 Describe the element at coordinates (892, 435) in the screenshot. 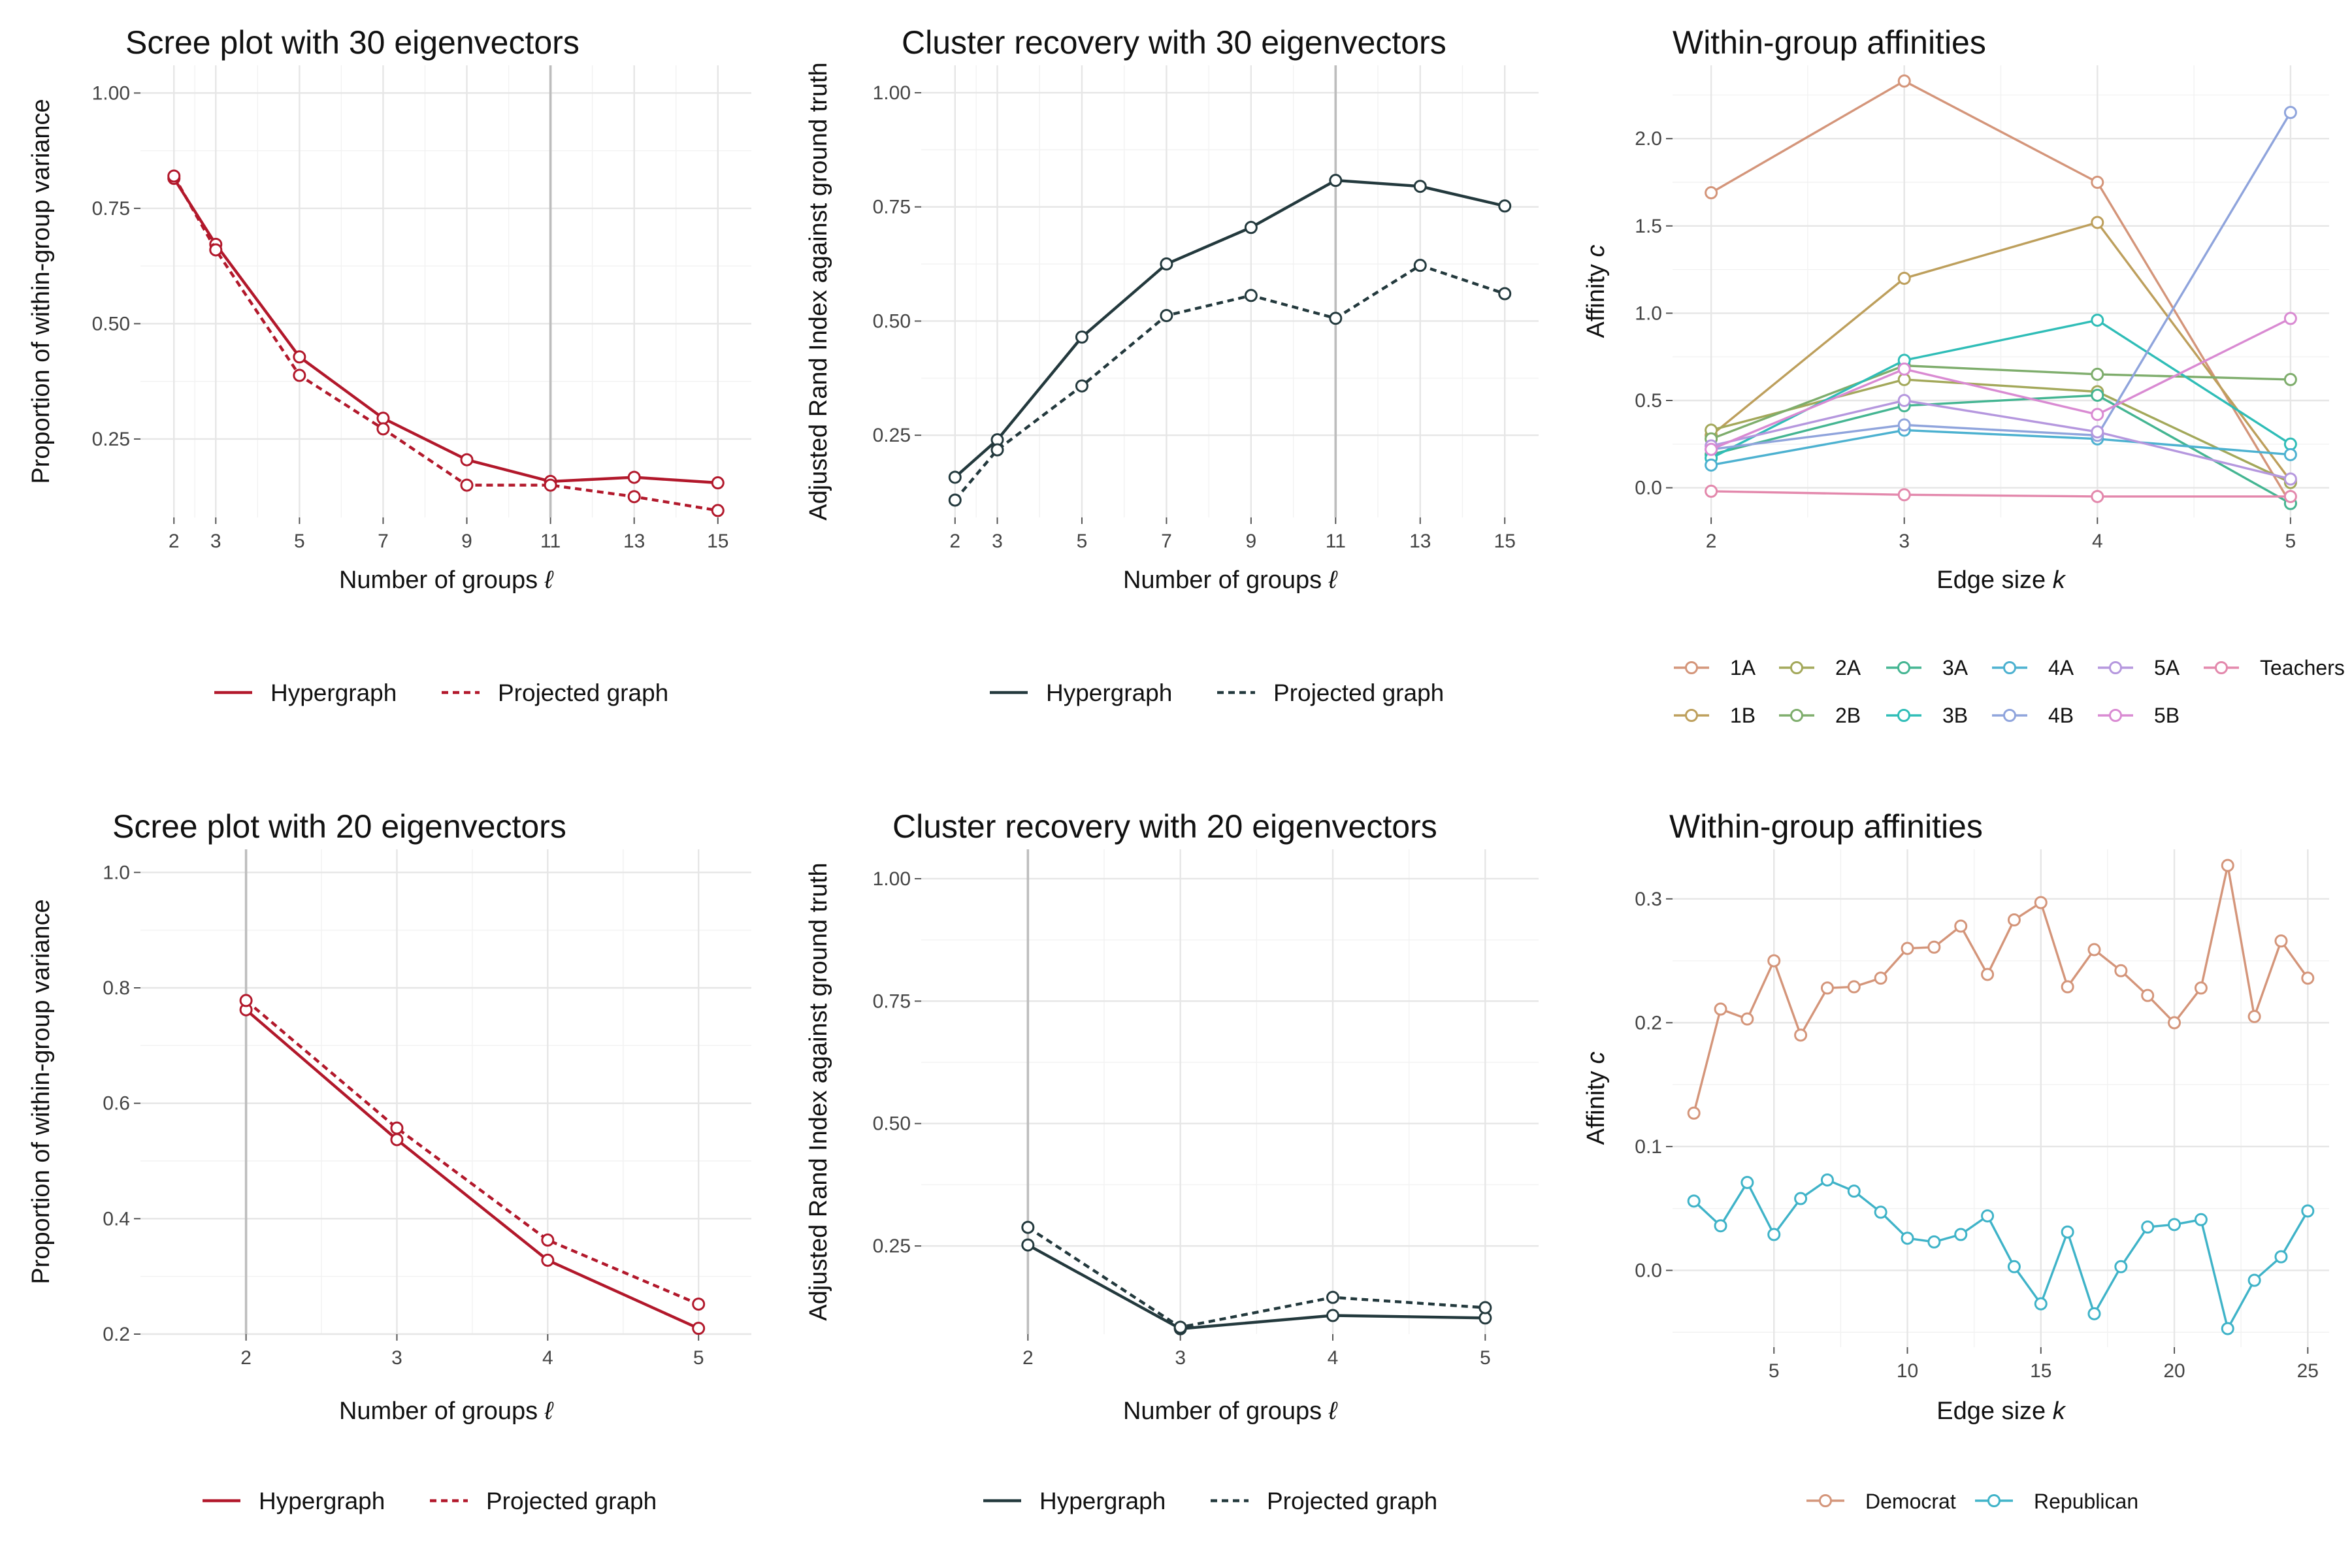

I see `y-tick-label: 0.25` at that location.